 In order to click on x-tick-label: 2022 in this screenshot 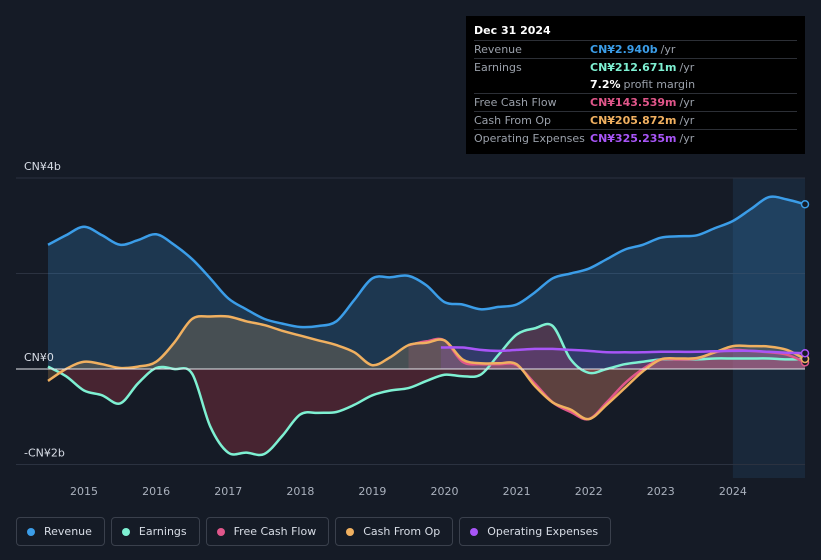, I will do `click(589, 491)`.